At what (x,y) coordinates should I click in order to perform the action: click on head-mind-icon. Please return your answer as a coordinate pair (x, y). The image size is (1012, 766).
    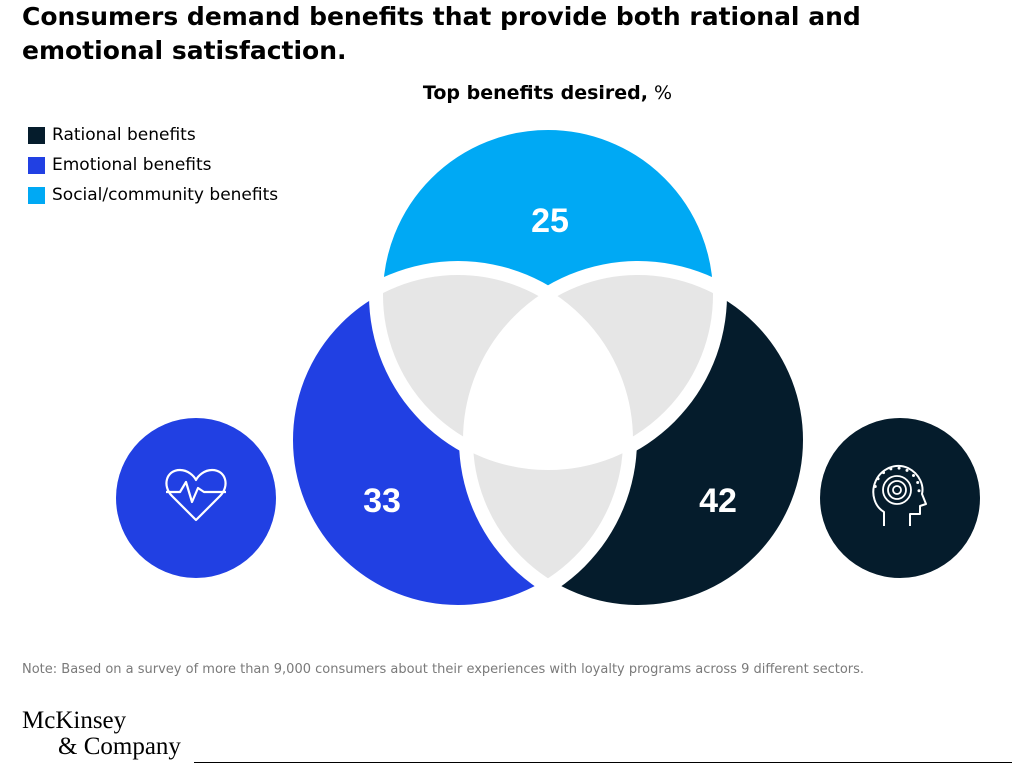
    Looking at the image, I should click on (900, 498).